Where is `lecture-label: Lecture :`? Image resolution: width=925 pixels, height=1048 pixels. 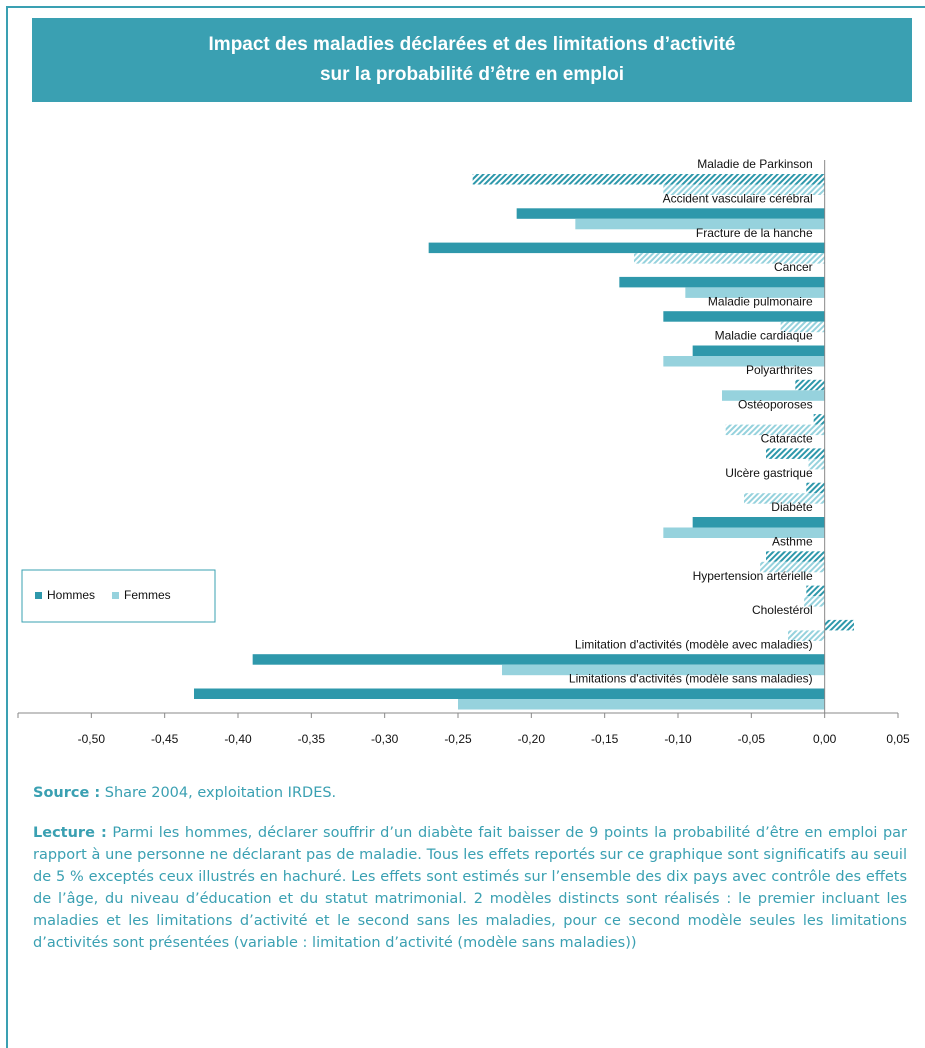 lecture-label: Lecture : is located at coordinates (70, 833).